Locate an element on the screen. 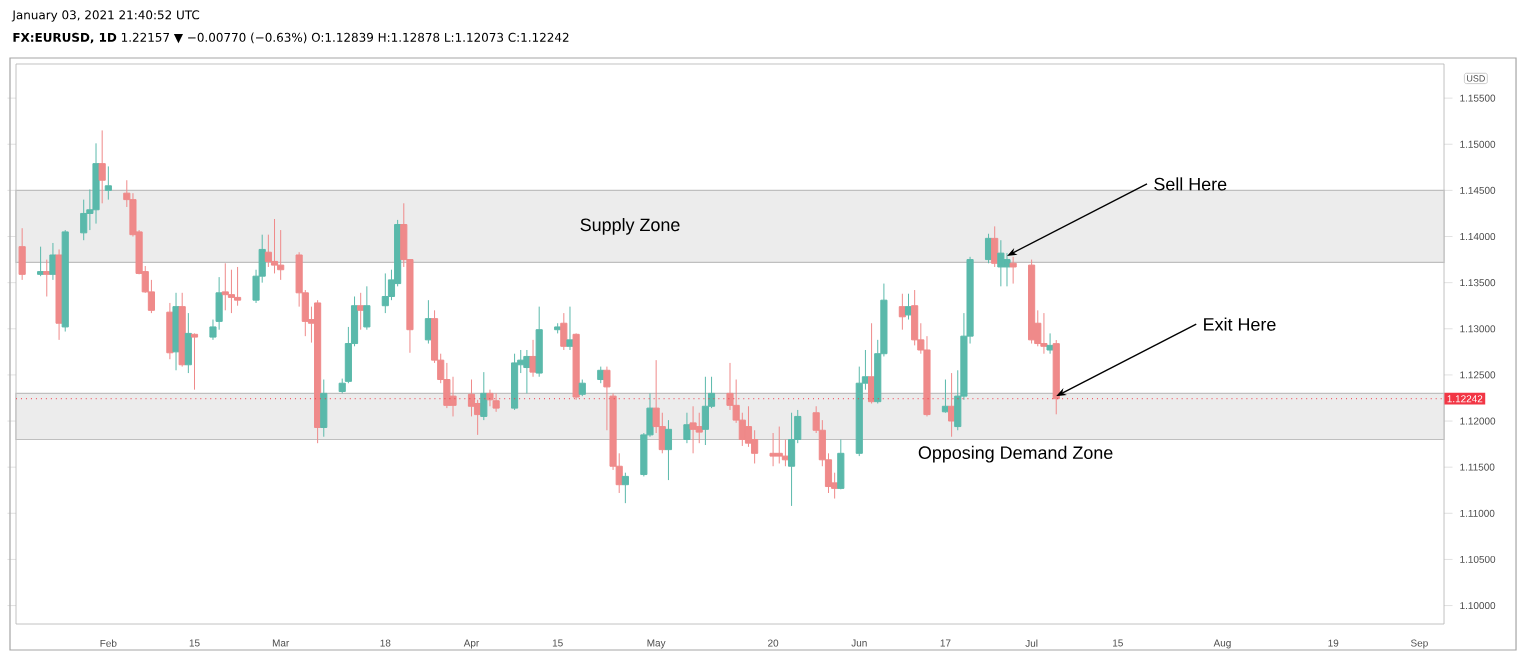  annotation: Sell Here is located at coordinates (1190, 184).